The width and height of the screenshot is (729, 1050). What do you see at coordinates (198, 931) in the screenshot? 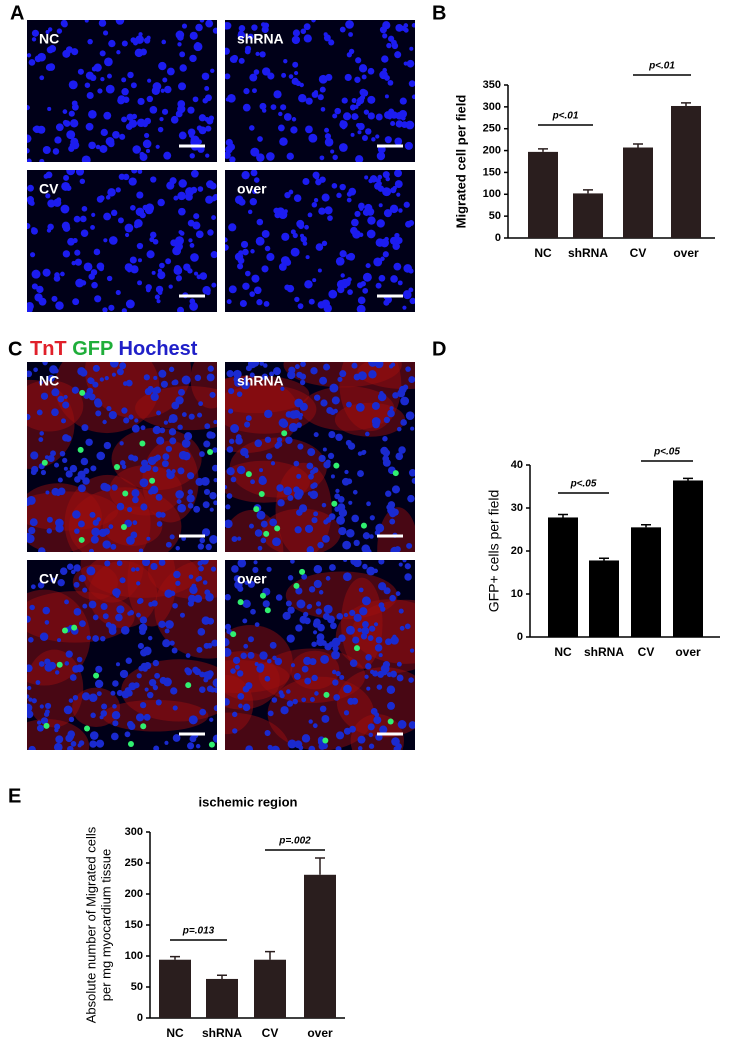
I see `p-value: p=.013` at bounding box center [198, 931].